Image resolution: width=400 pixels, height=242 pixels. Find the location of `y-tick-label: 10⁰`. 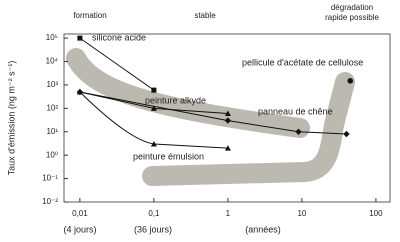

y-tick-label: 10⁰ is located at coordinates (52, 154).